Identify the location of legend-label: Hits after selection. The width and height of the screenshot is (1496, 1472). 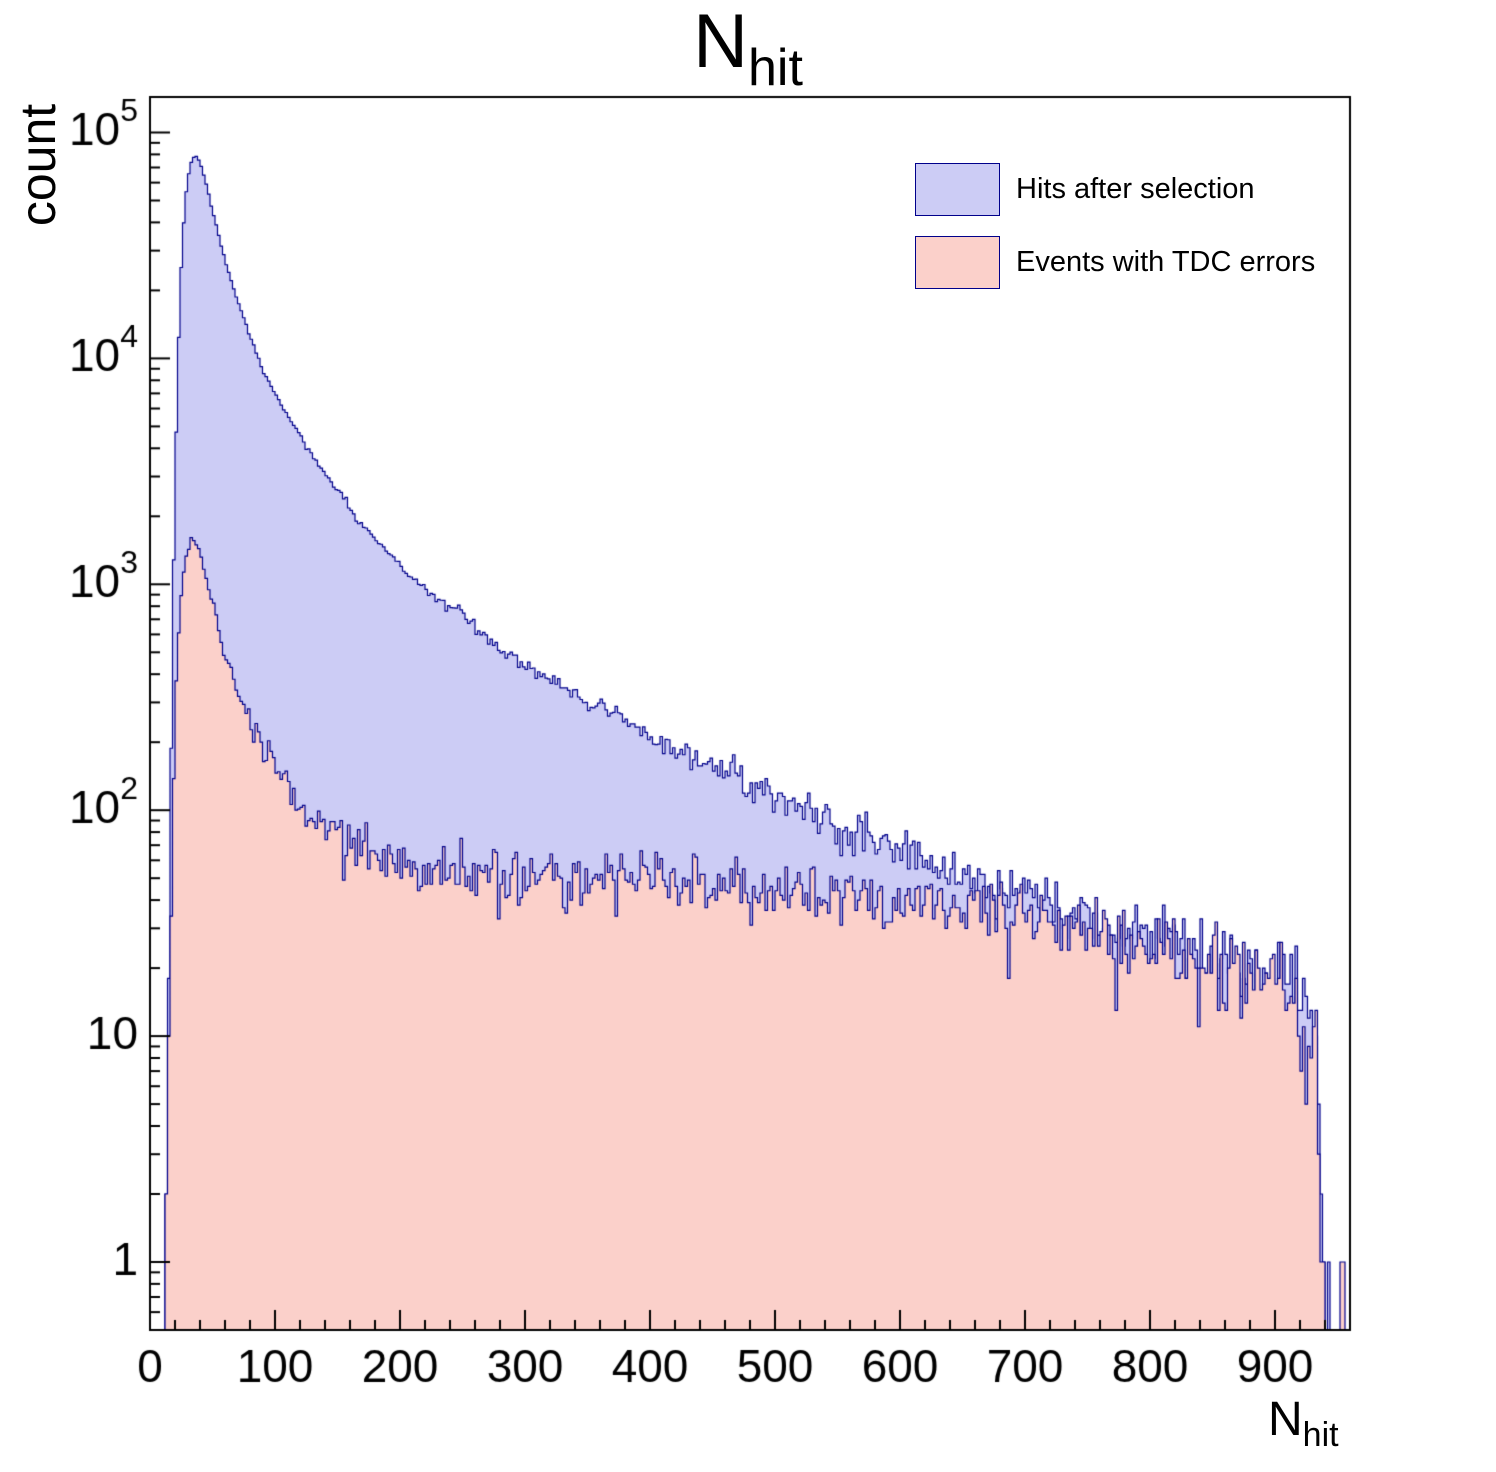
(1135, 189).